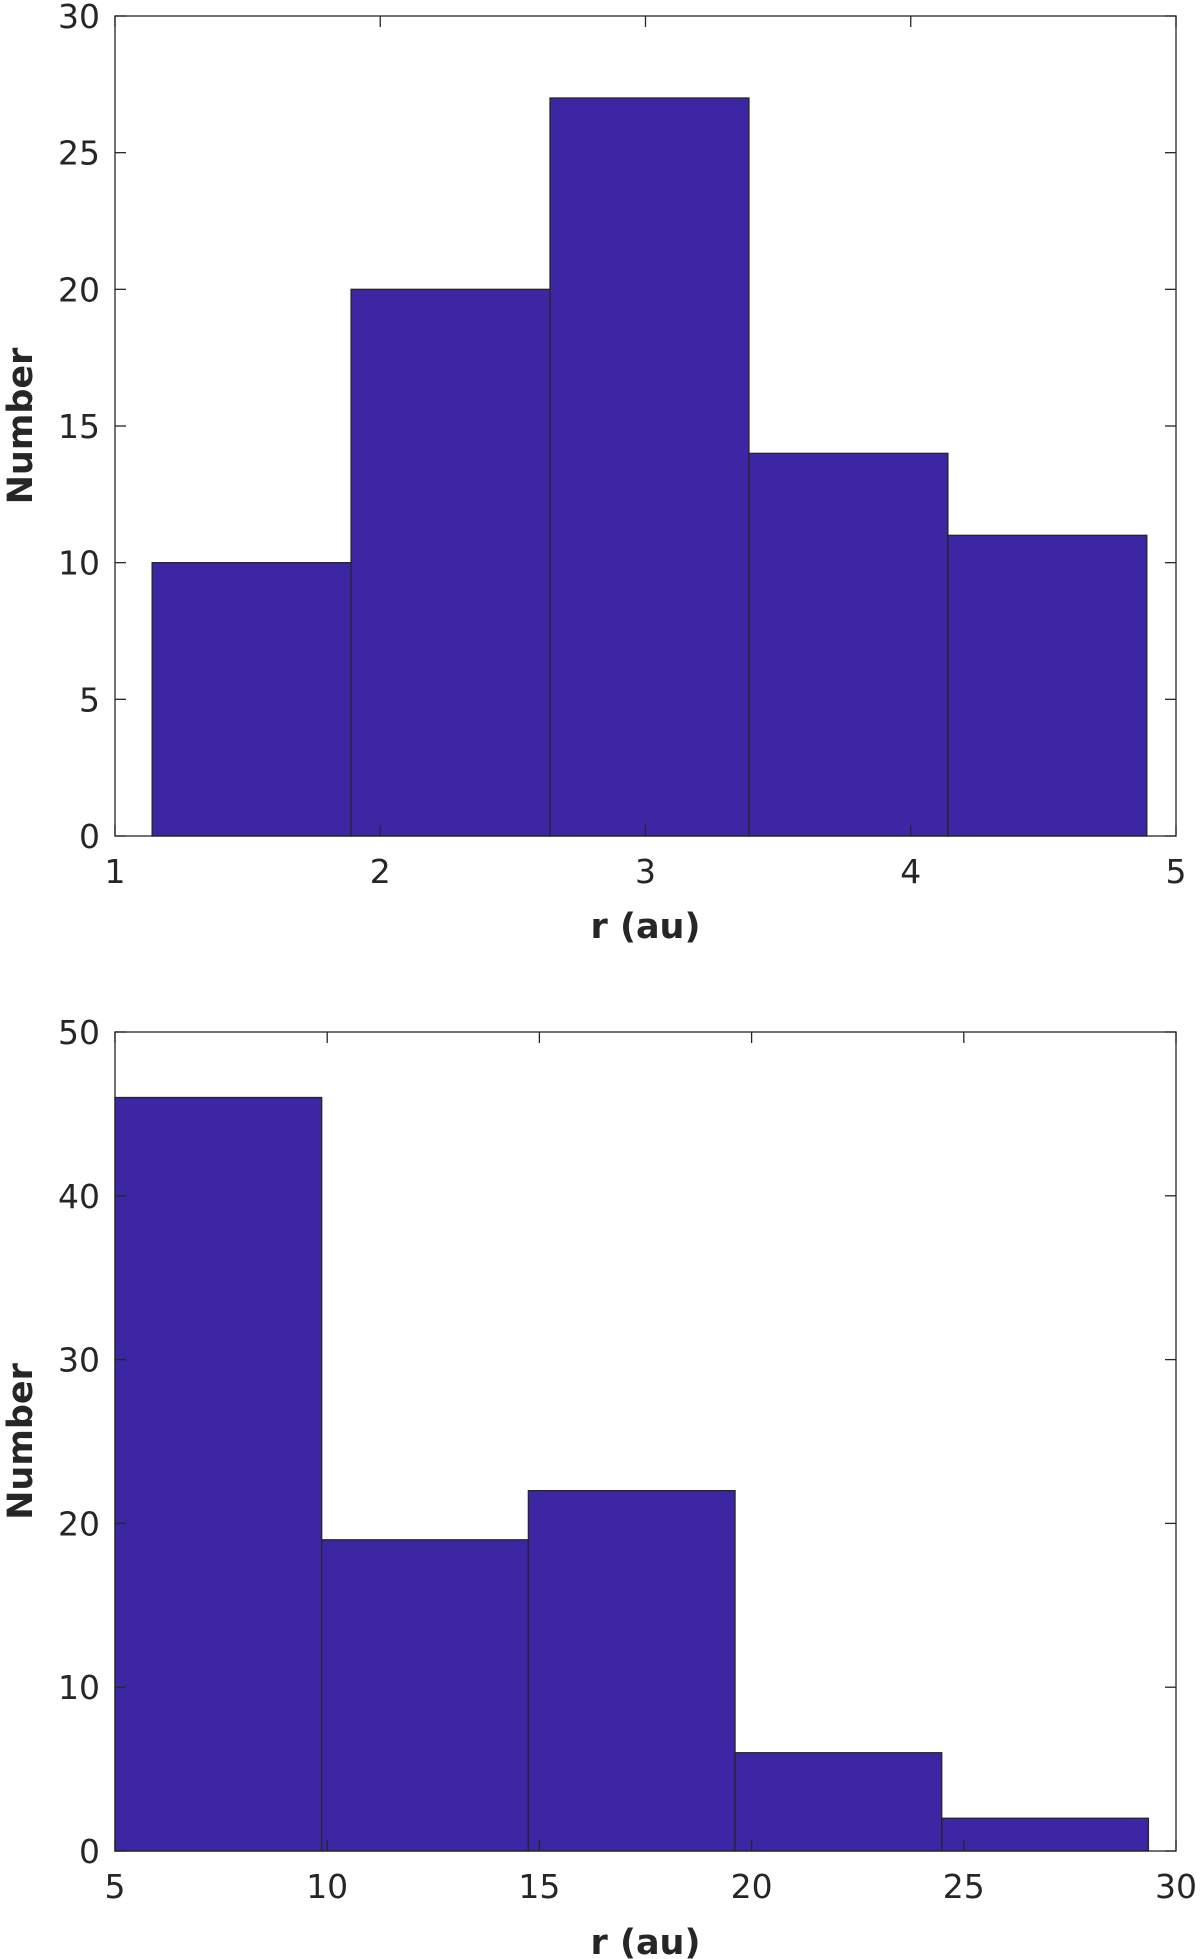 The image size is (1200, 1959). Describe the element at coordinates (89, 699) in the screenshot. I see `y-tick-label: 5` at that location.